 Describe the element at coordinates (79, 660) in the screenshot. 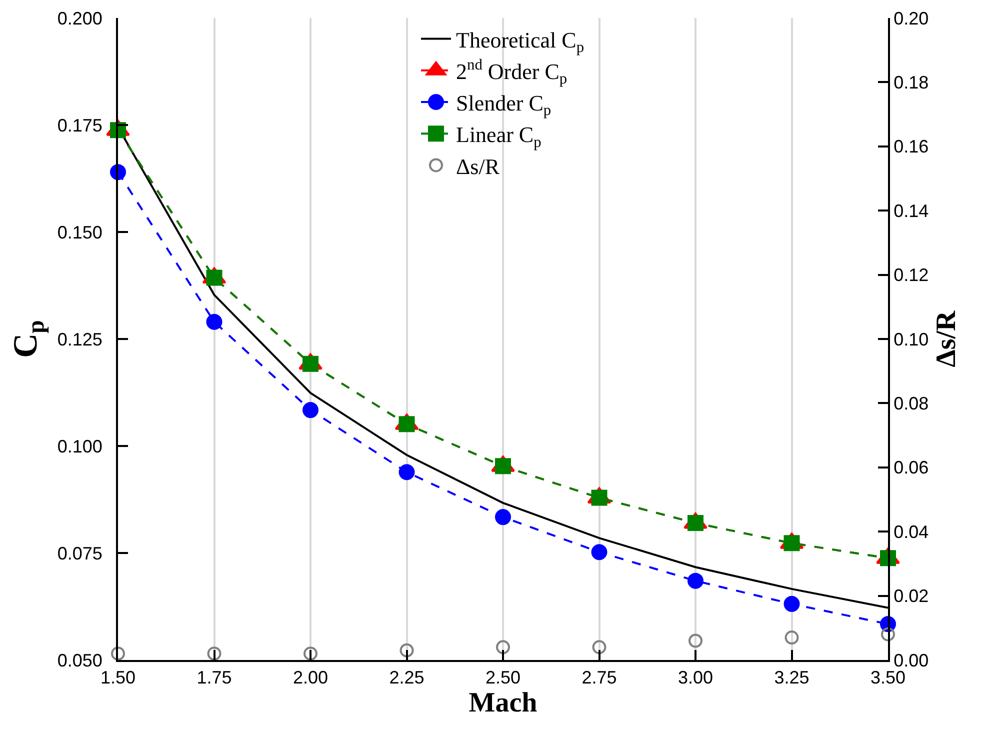

I see `y-tick-label: 0.050` at that location.